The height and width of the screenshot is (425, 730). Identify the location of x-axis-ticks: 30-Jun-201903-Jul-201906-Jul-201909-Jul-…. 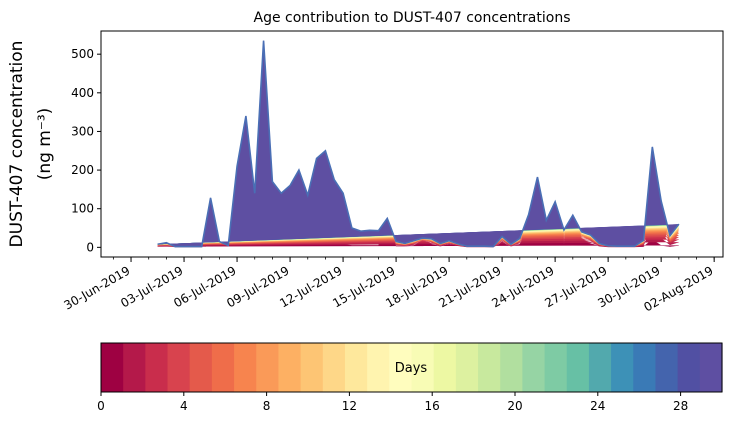
(389, 285).